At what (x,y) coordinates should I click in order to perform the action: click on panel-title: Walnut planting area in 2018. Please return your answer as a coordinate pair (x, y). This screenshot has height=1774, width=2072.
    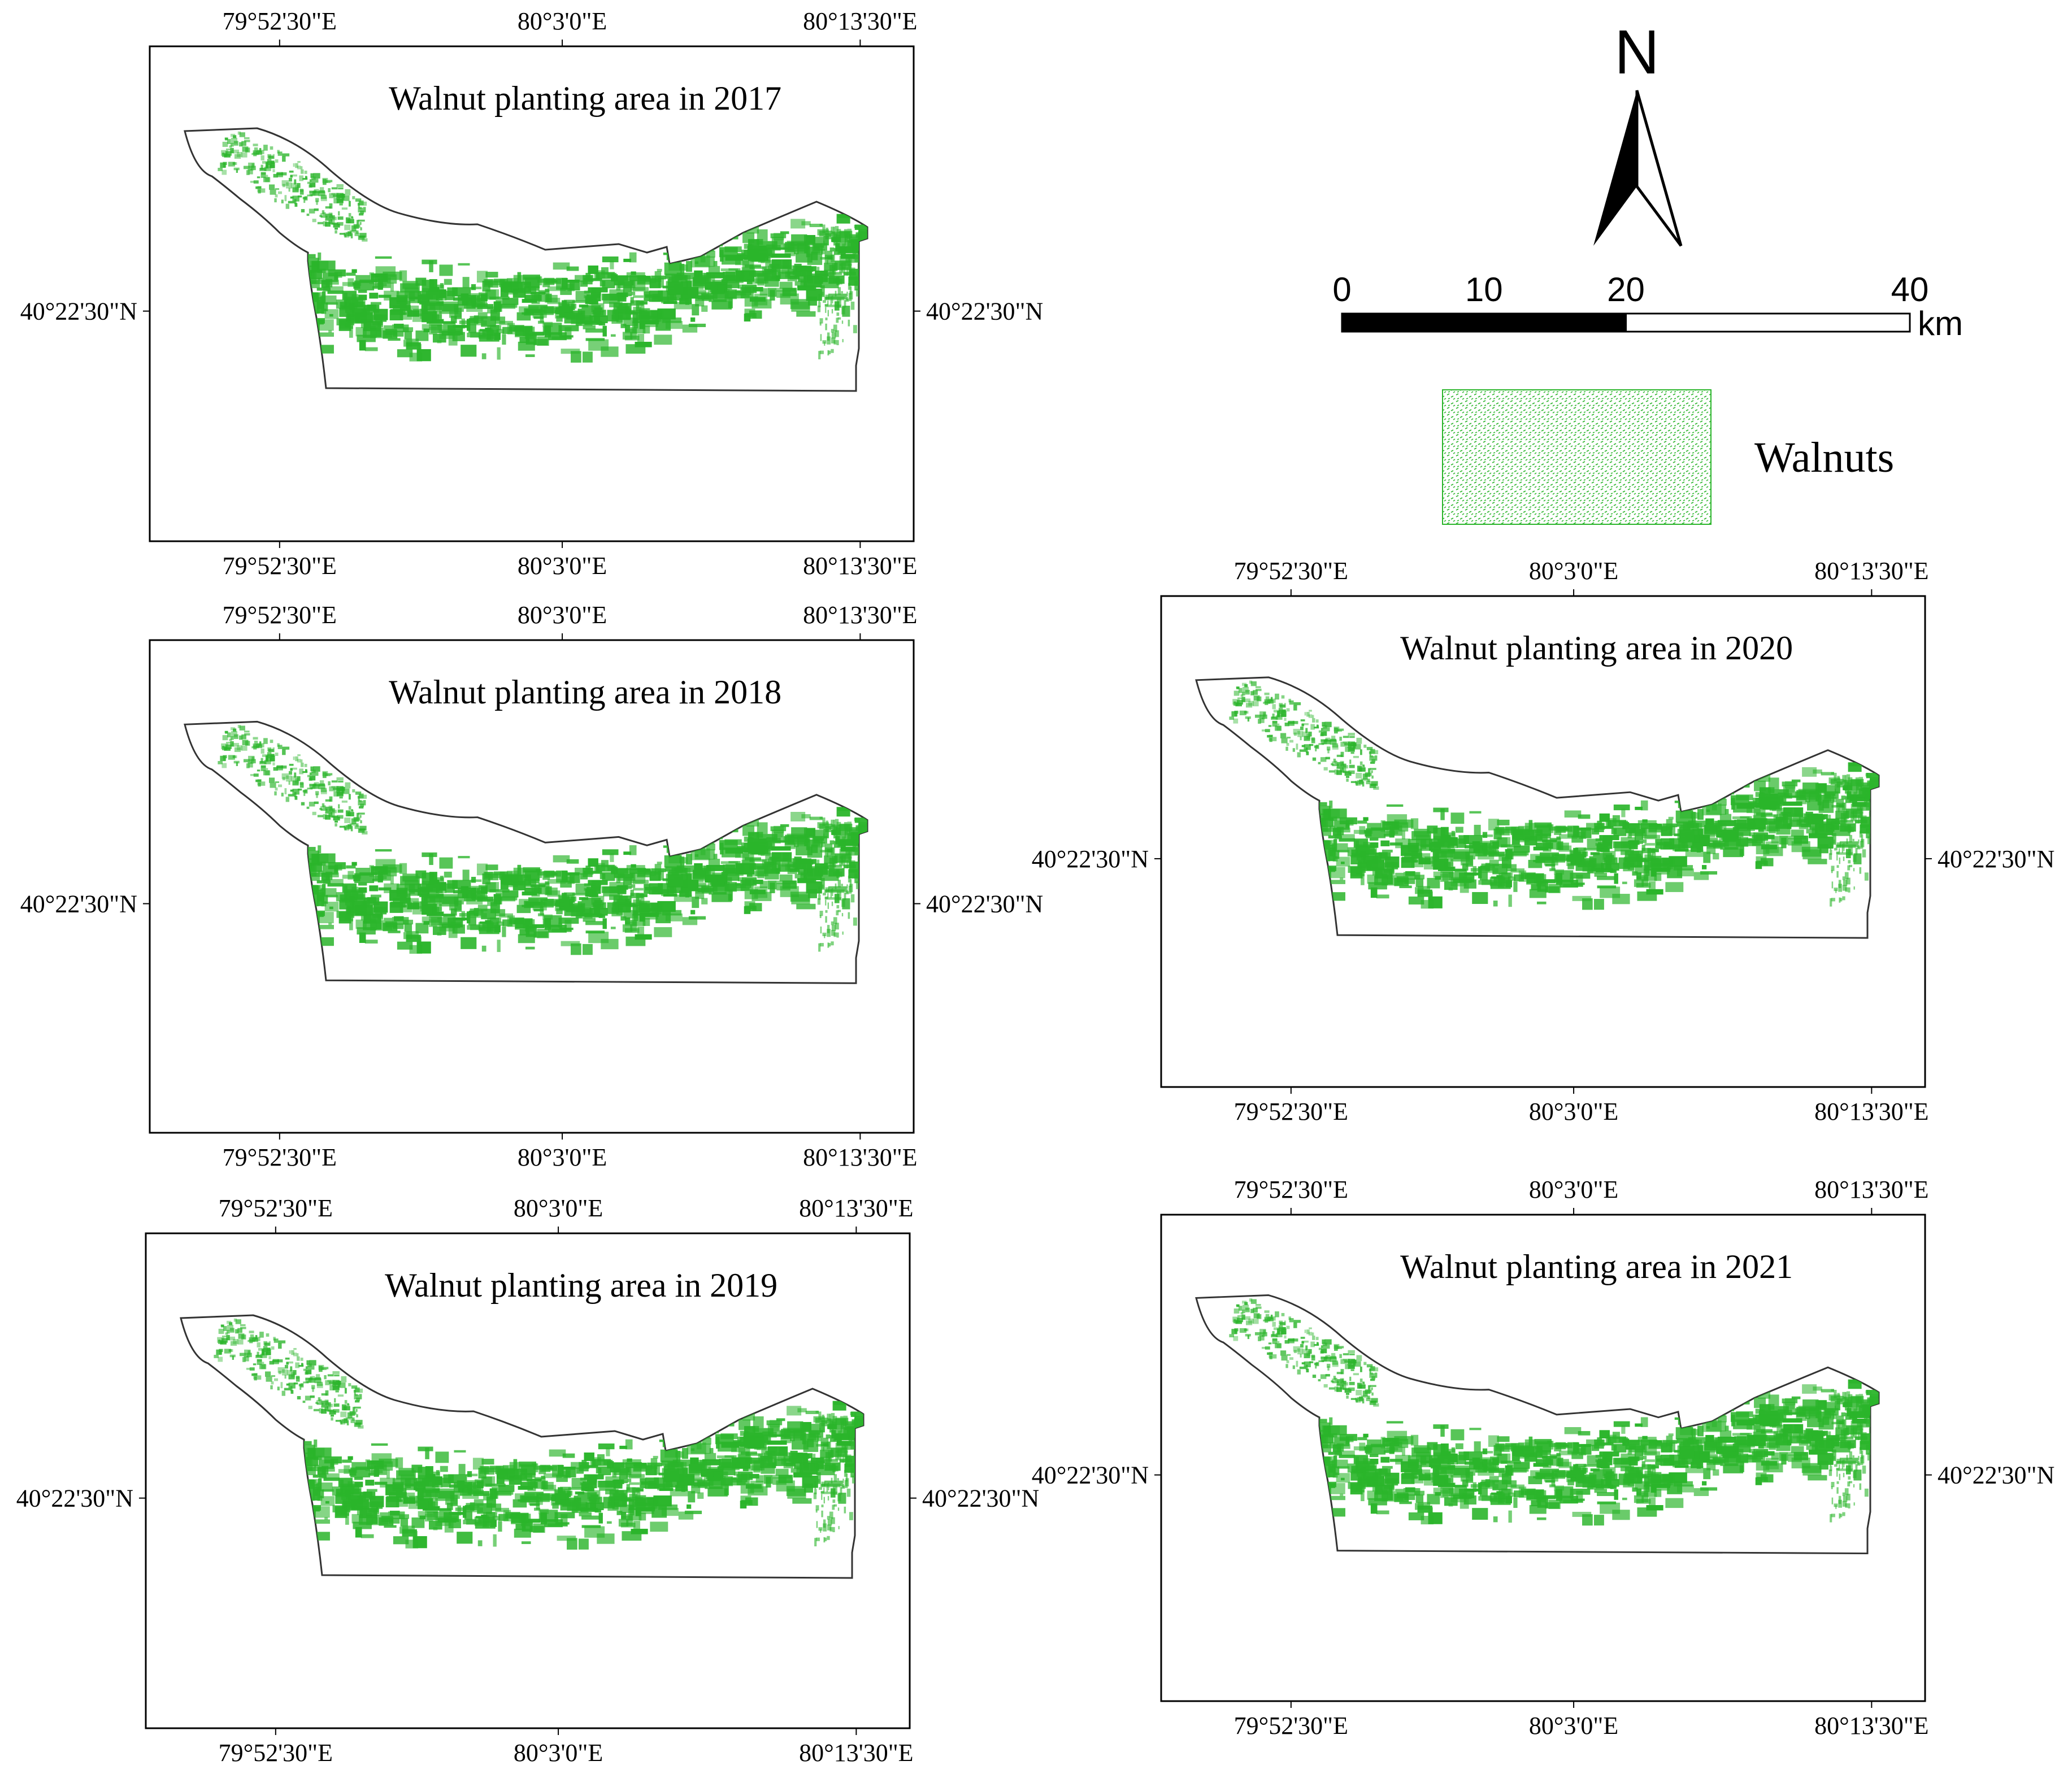
    Looking at the image, I should click on (585, 692).